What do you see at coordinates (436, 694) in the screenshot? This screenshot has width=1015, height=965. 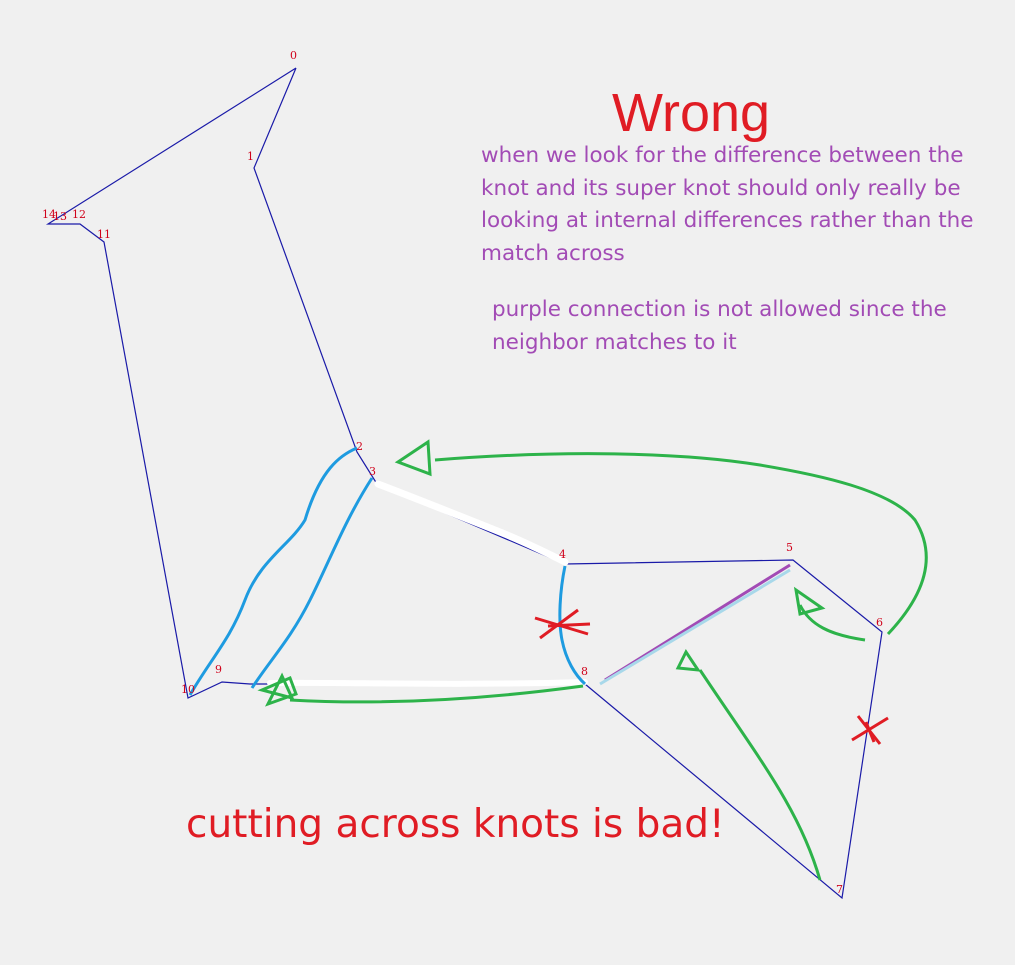 I see `green-arrow-bottom-curve` at bounding box center [436, 694].